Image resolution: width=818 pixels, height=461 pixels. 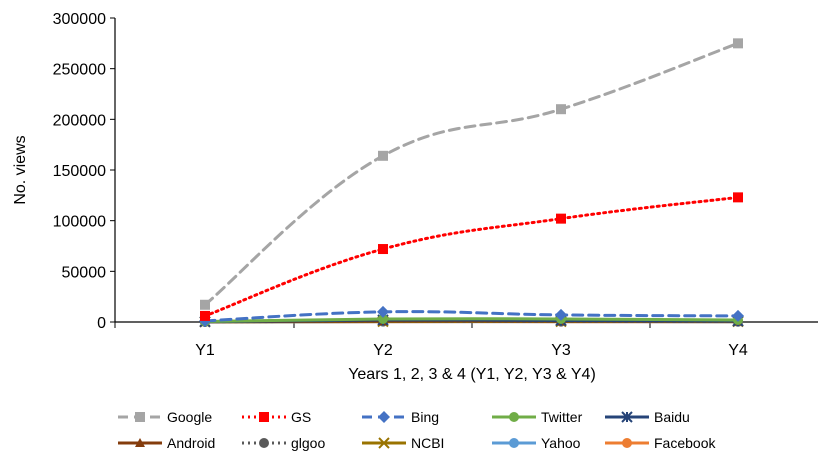 What do you see at coordinates (672, 417) in the screenshot?
I see `legend-label: Baidu` at bounding box center [672, 417].